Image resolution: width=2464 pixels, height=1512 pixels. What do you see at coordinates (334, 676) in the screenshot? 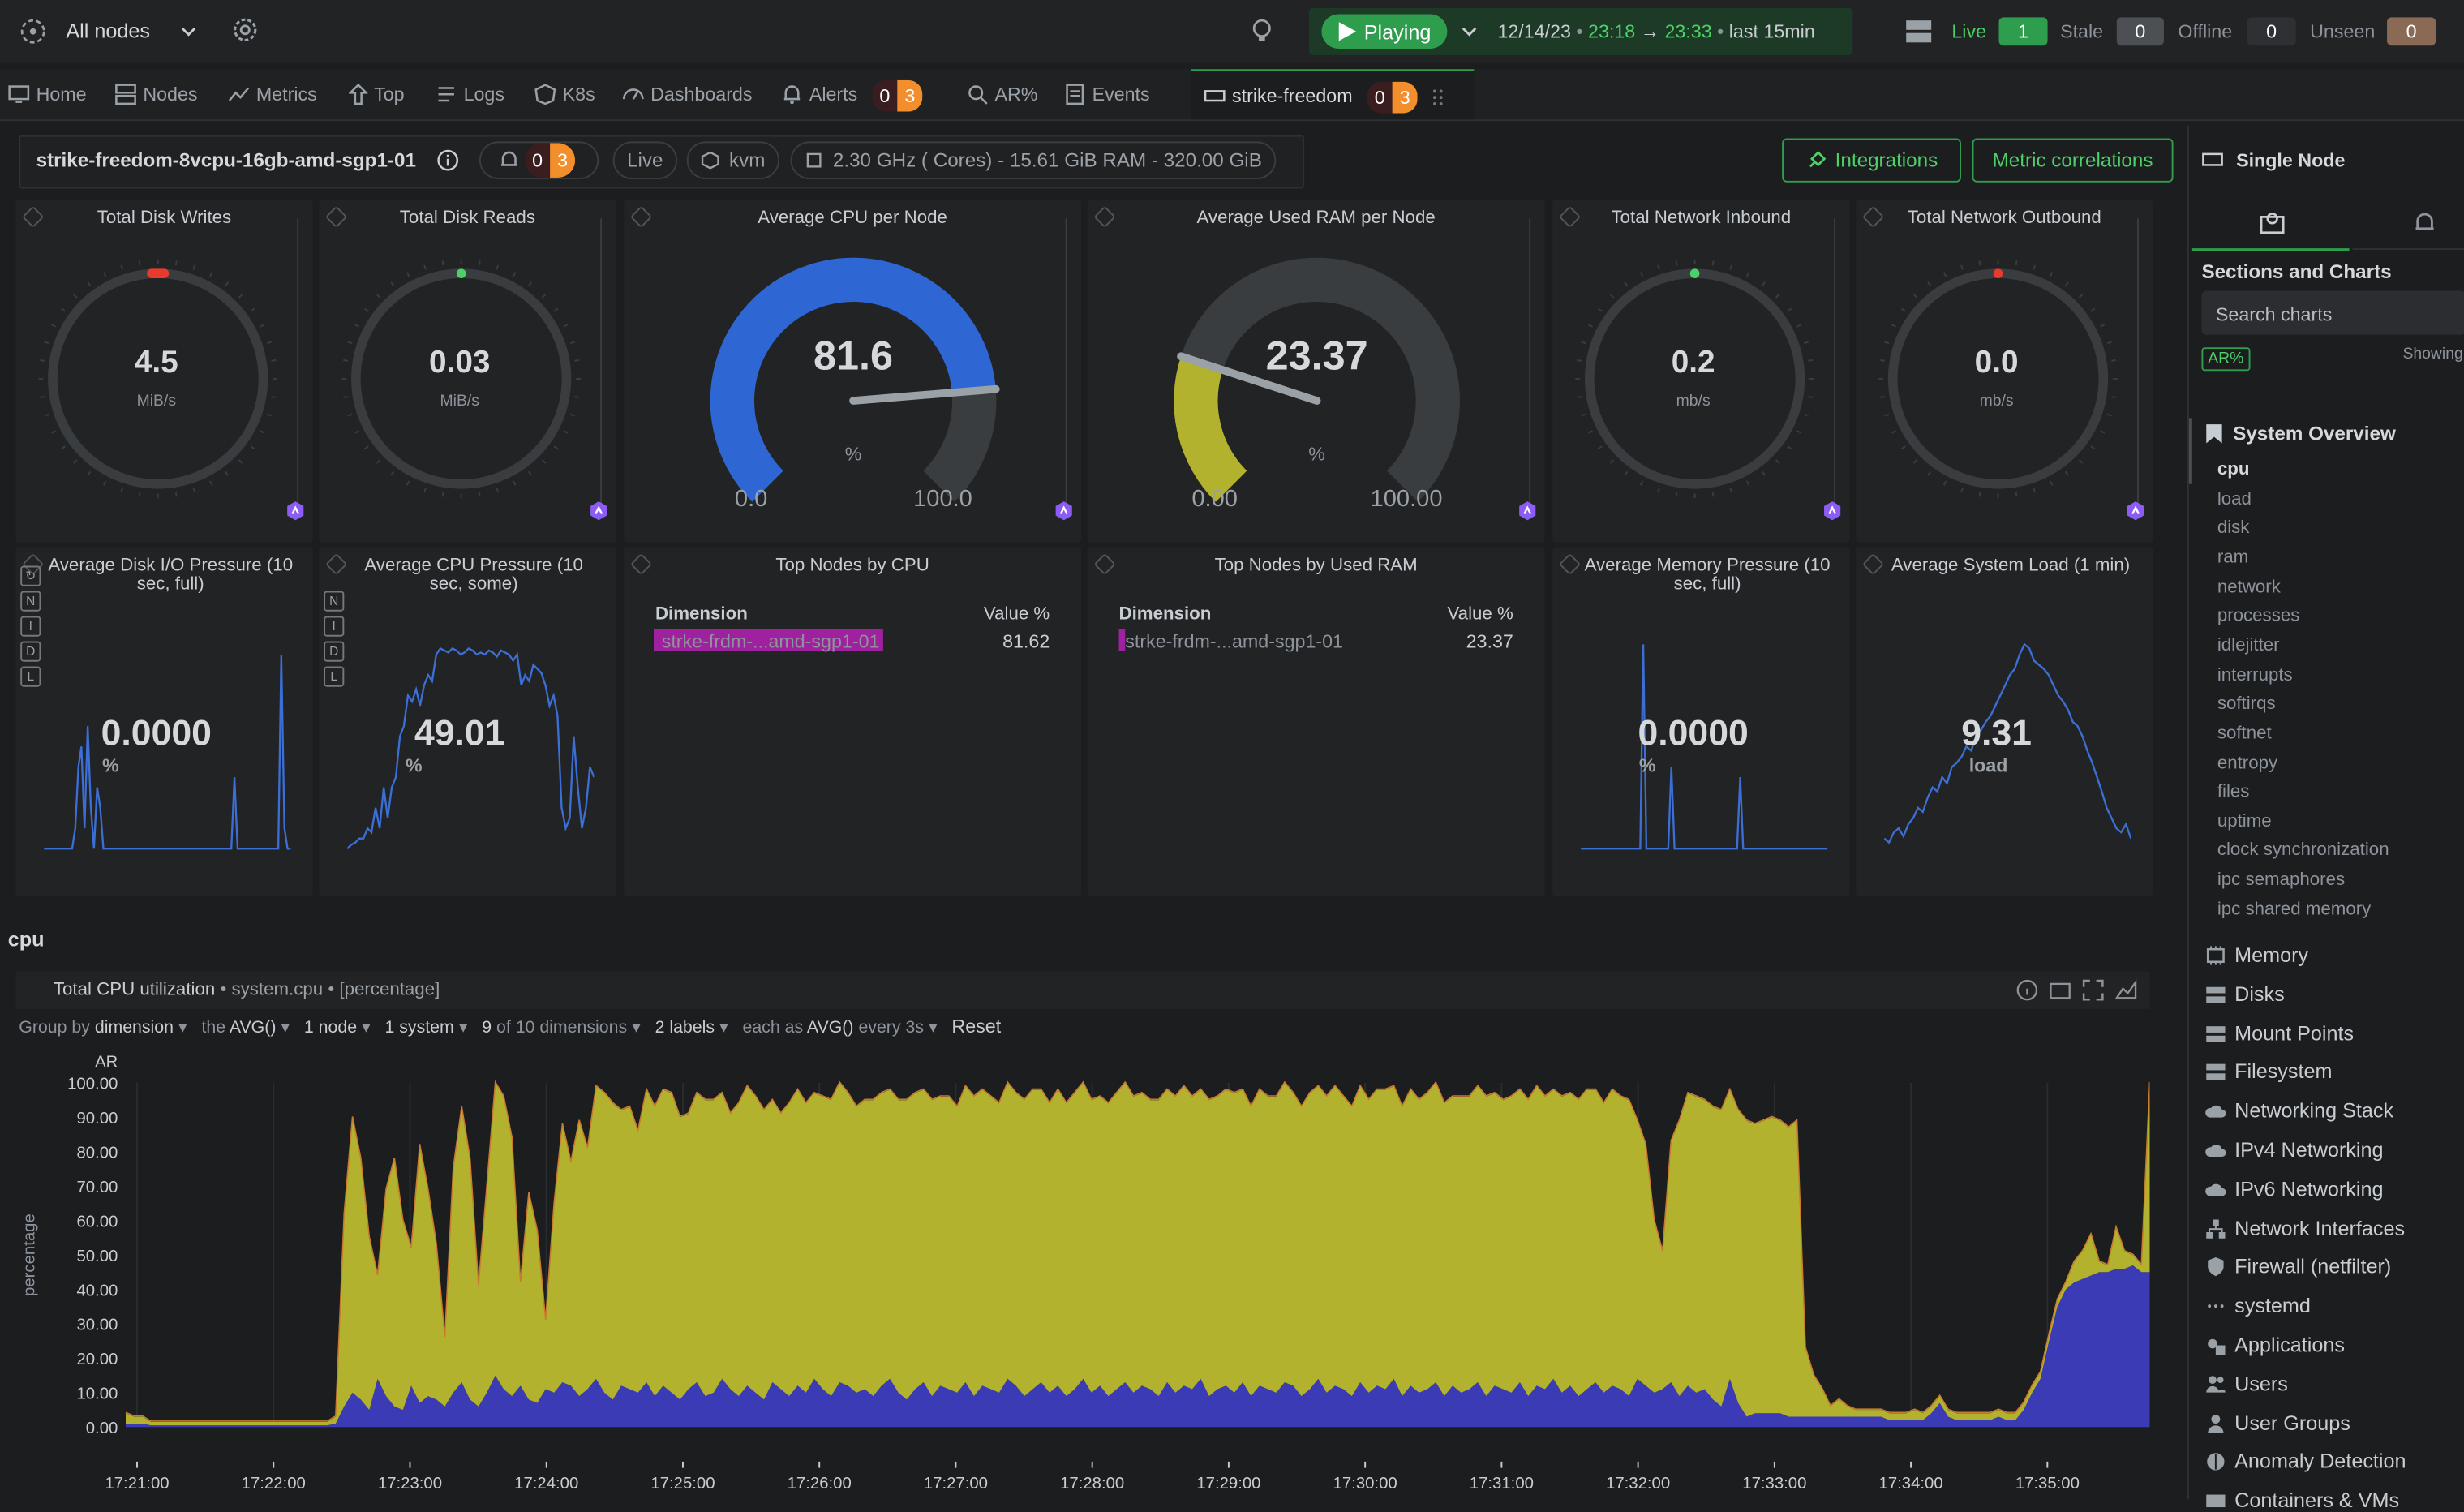
I see `pressure-filter-icon: L` at bounding box center [334, 676].